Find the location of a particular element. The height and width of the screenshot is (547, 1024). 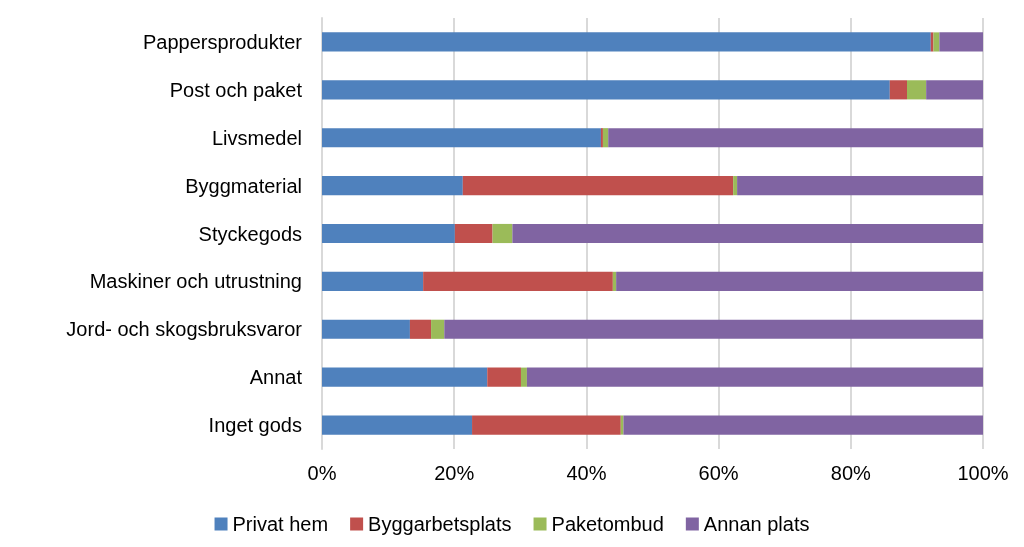

y-tick-label: Jord- och skogsbruksvaror is located at coordinates (184, 329).